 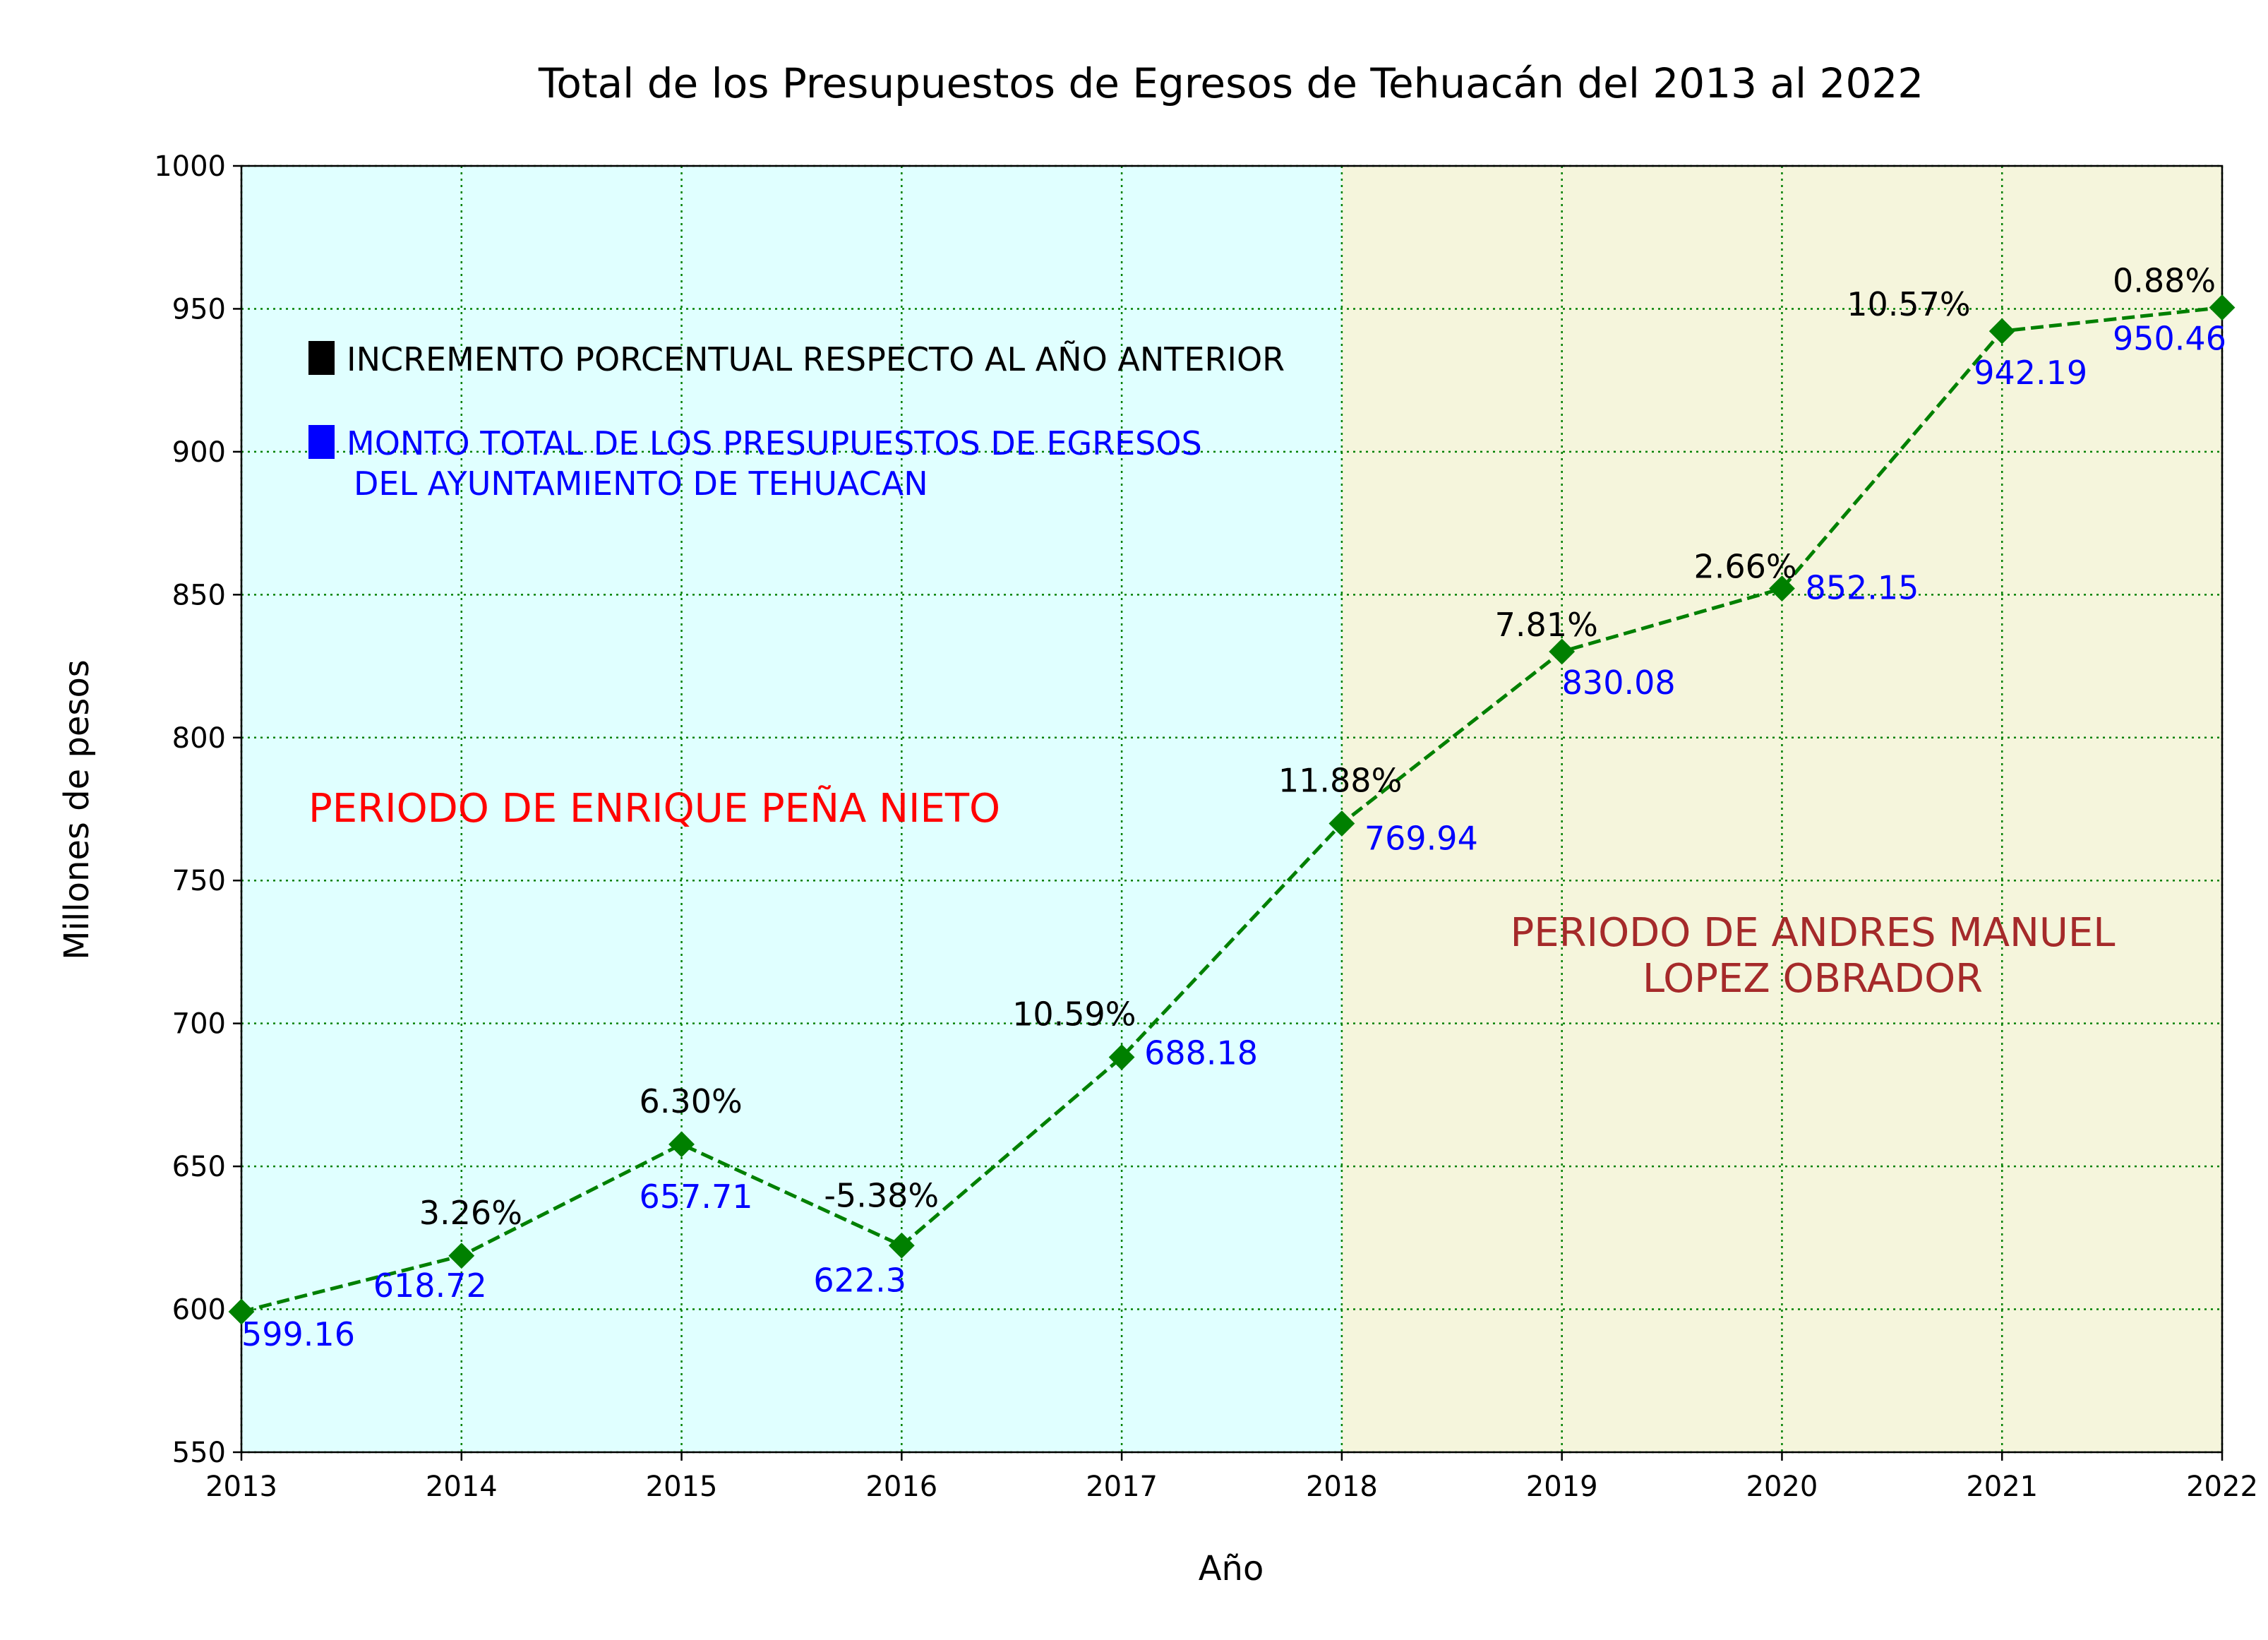 What do you see at coordinates (2031, 373) in the screenshot?
I see `value-label: 942.19` at bounding box center [2031, 373].